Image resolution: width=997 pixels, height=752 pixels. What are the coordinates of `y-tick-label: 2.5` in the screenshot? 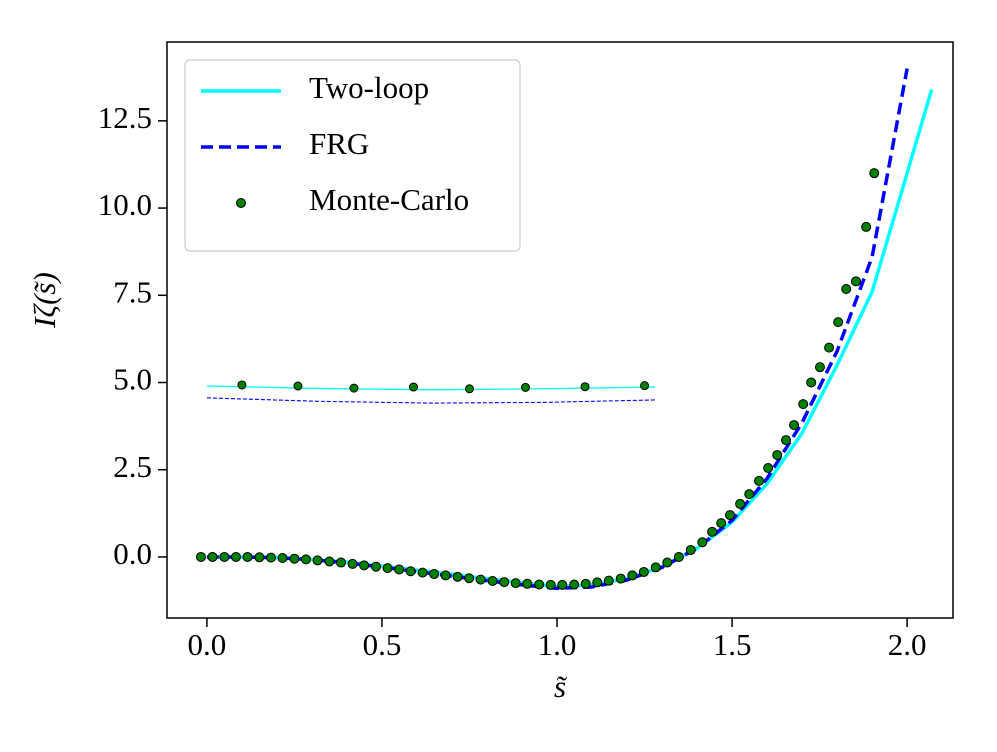 It's located at (132, 466).